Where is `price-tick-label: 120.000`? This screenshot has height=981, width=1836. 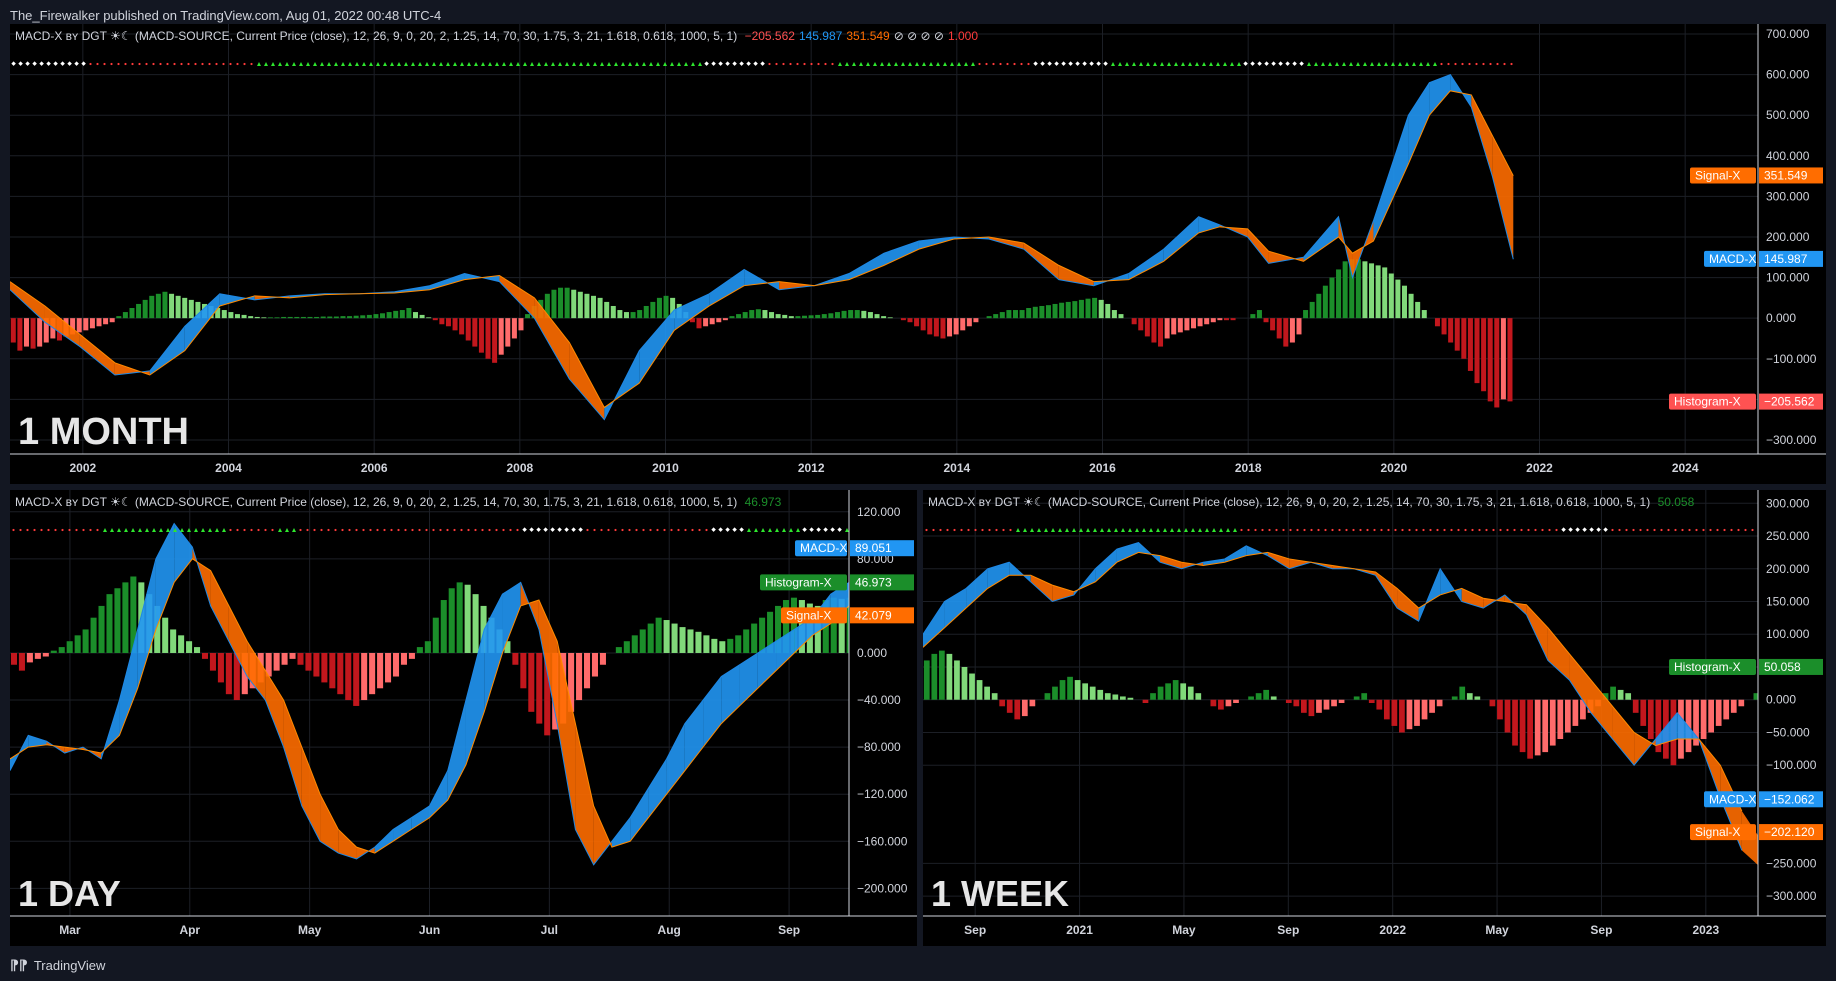
price-tick-label: 120.000 is located at coordinates (879, 512).